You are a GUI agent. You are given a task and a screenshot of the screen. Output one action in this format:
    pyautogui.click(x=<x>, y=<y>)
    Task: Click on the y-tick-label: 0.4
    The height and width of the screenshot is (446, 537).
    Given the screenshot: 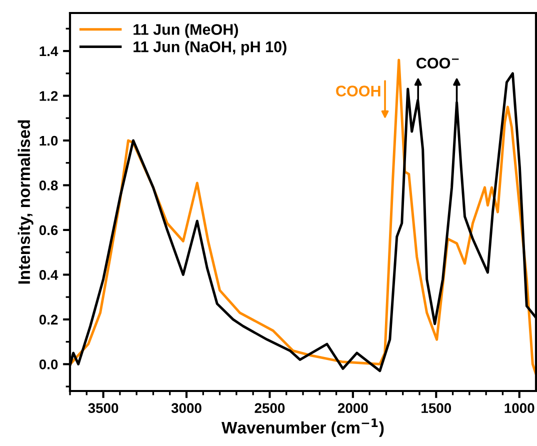 What is the action you would take?
    pyautogui.click(x=48, y=275)
    